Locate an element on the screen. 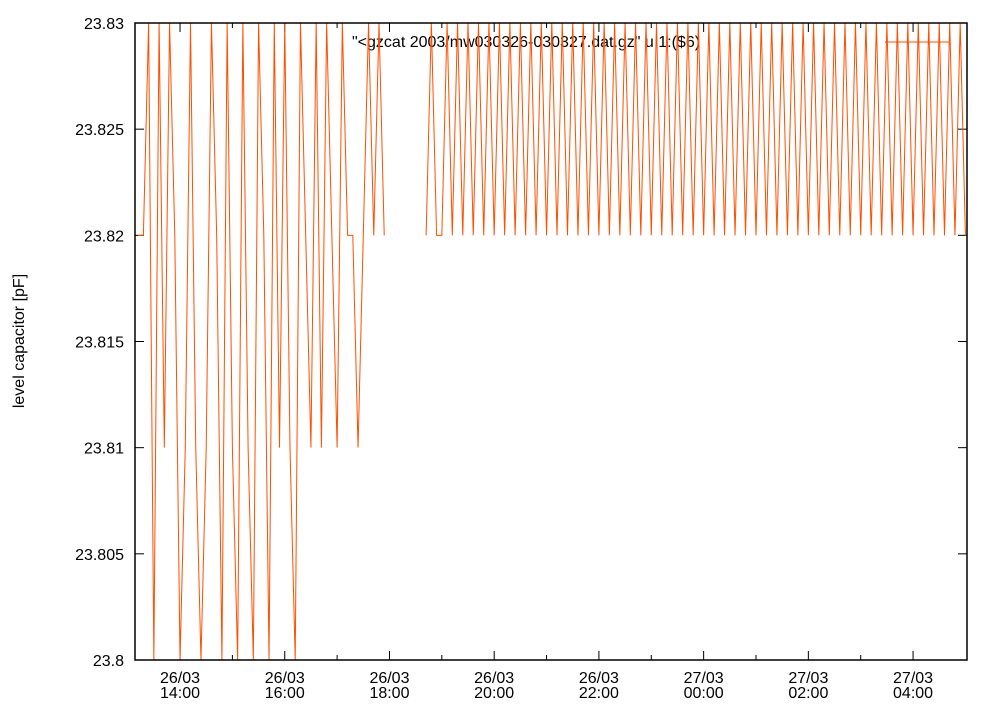 This screenshot has height=705, width=1000. x-tick-label: 26/03 22:00 is located at coordinates (599, 685).